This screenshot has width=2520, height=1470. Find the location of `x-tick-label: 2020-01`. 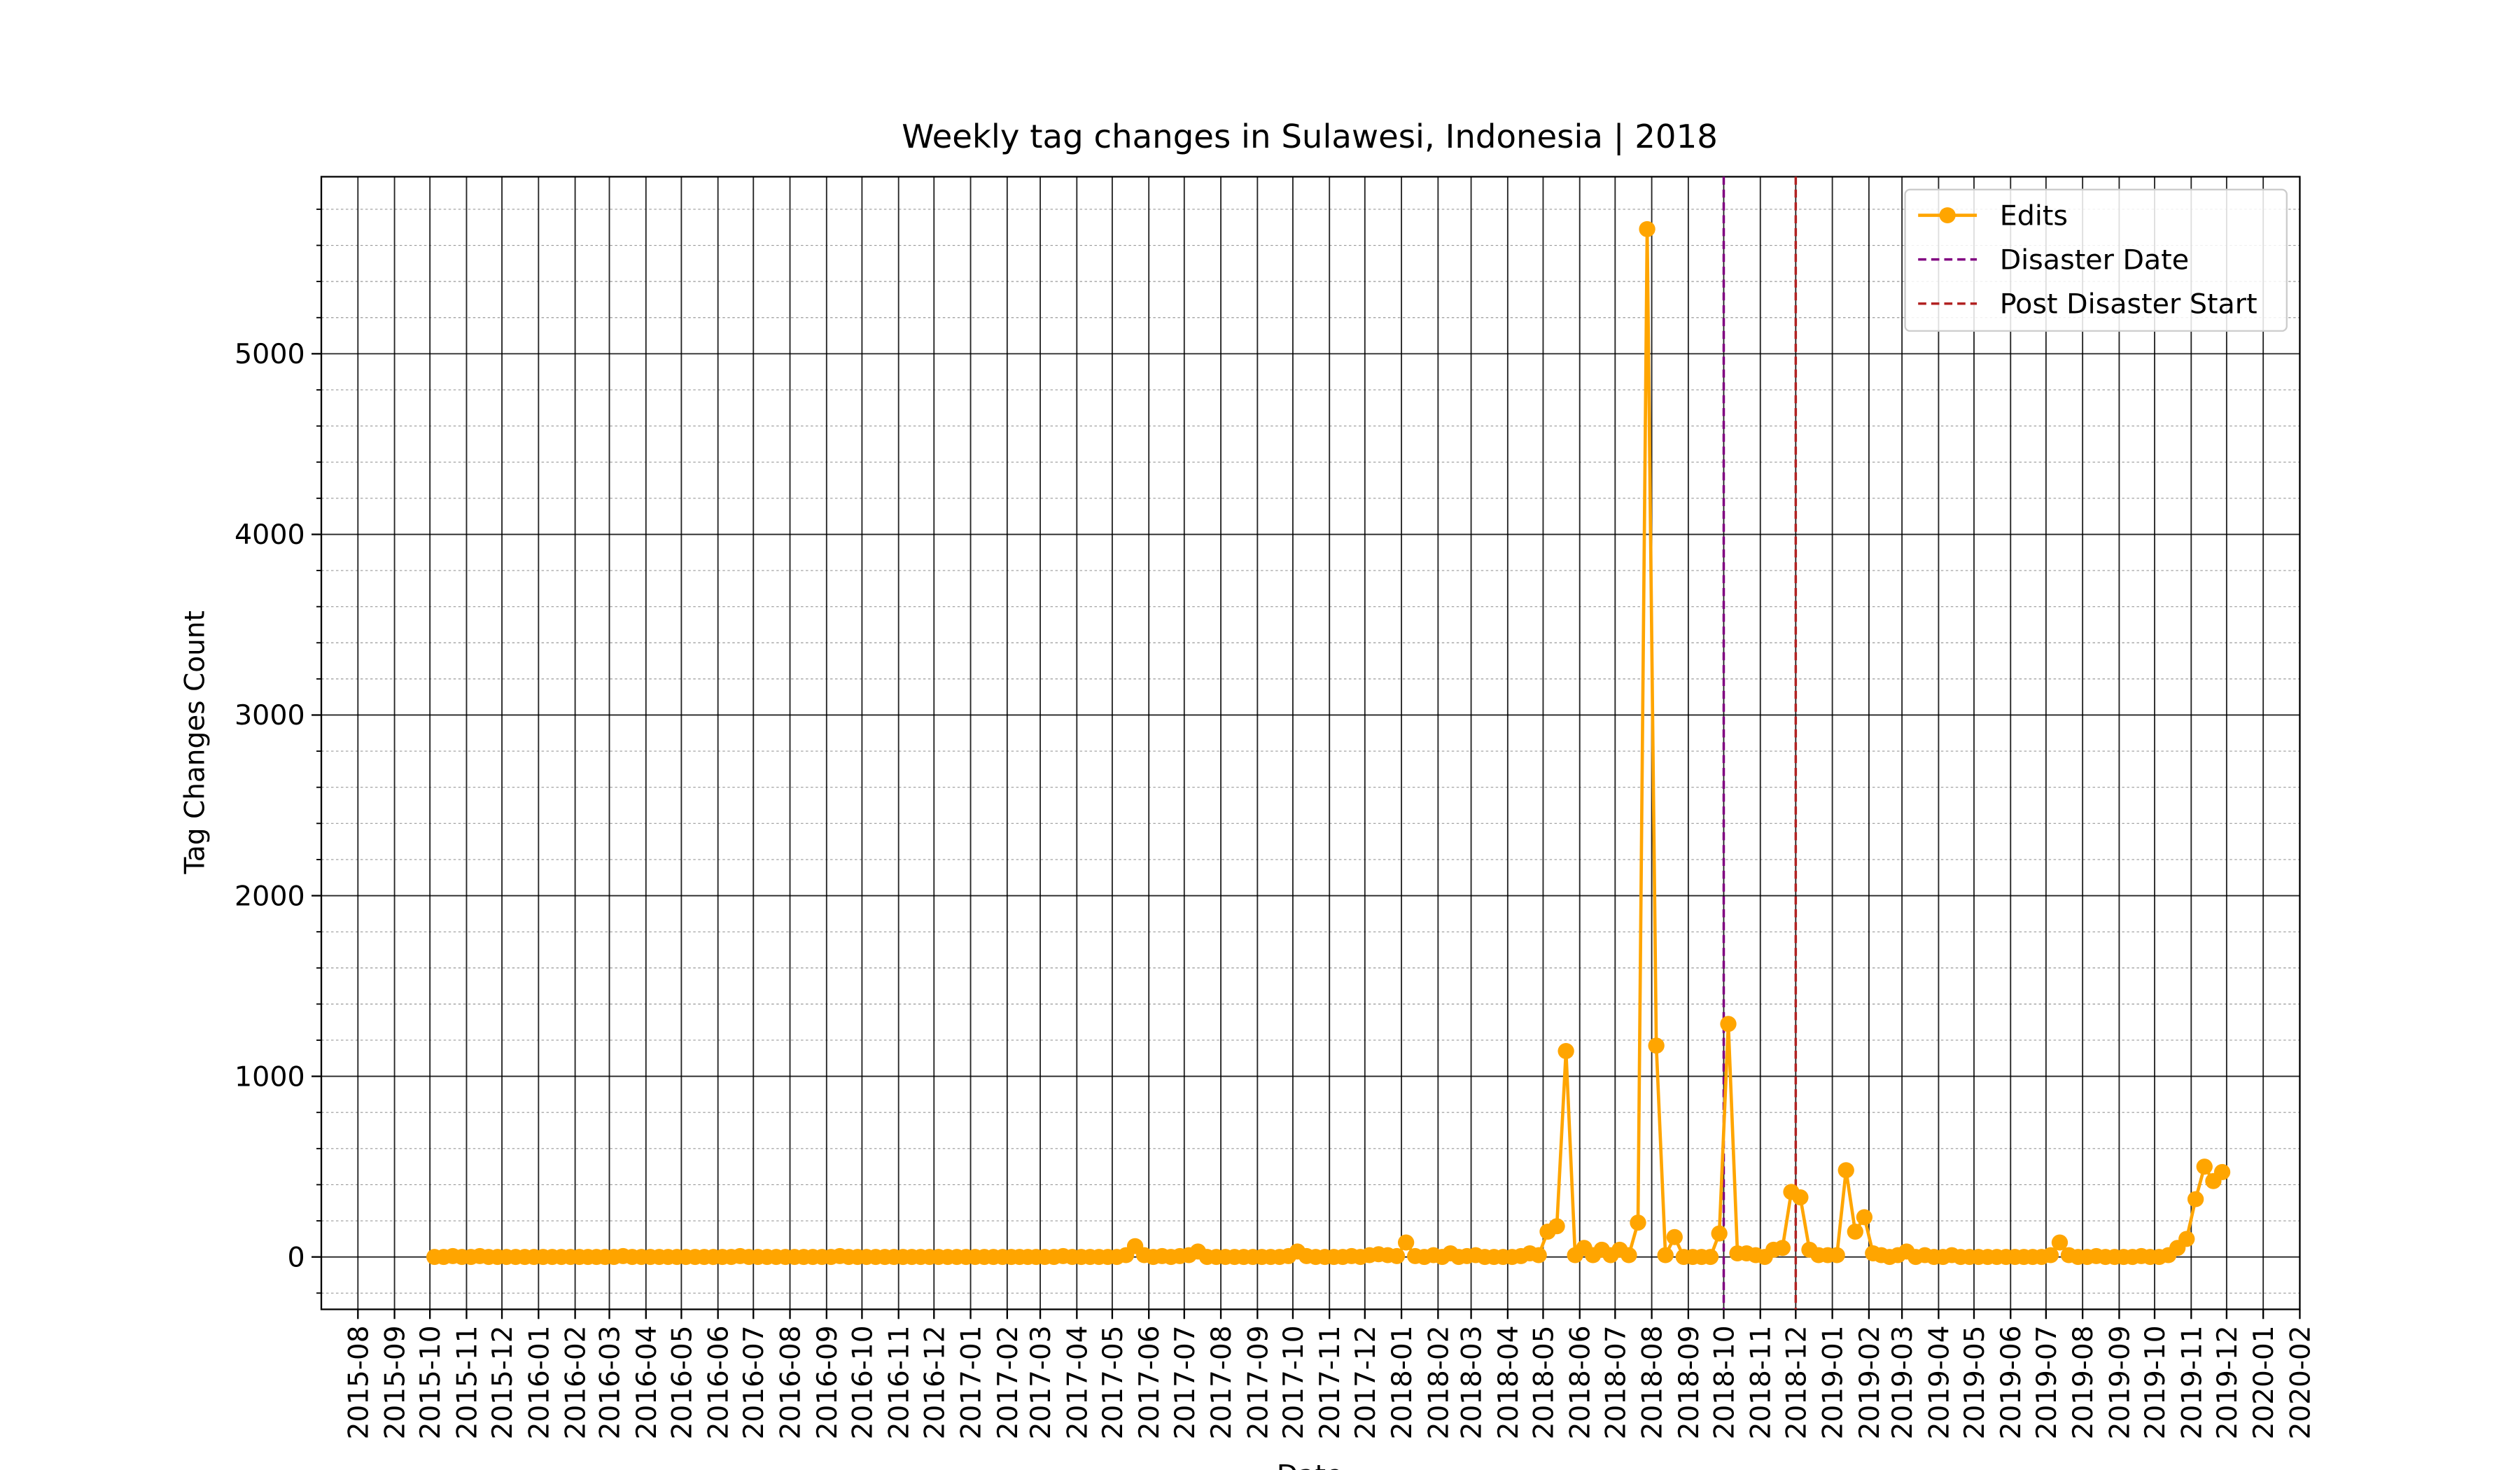

x-tick-label: 2020-01 is located at coordinates (2264, 1382).